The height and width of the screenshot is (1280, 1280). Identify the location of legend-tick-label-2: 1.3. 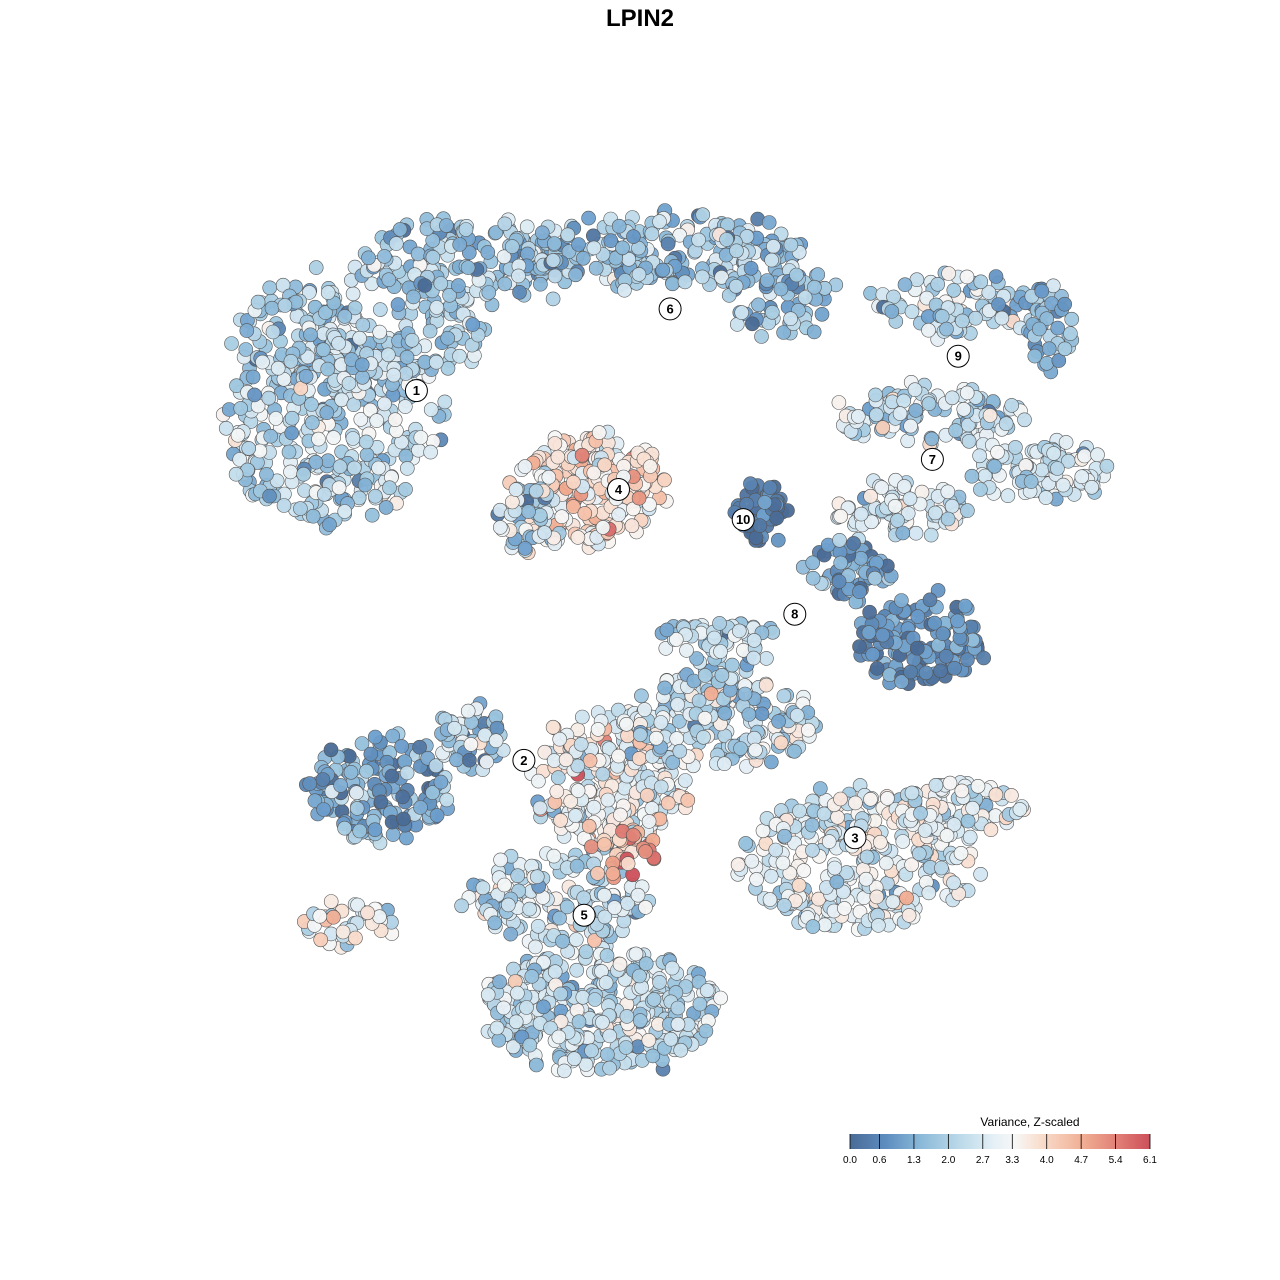
(914, 1160).